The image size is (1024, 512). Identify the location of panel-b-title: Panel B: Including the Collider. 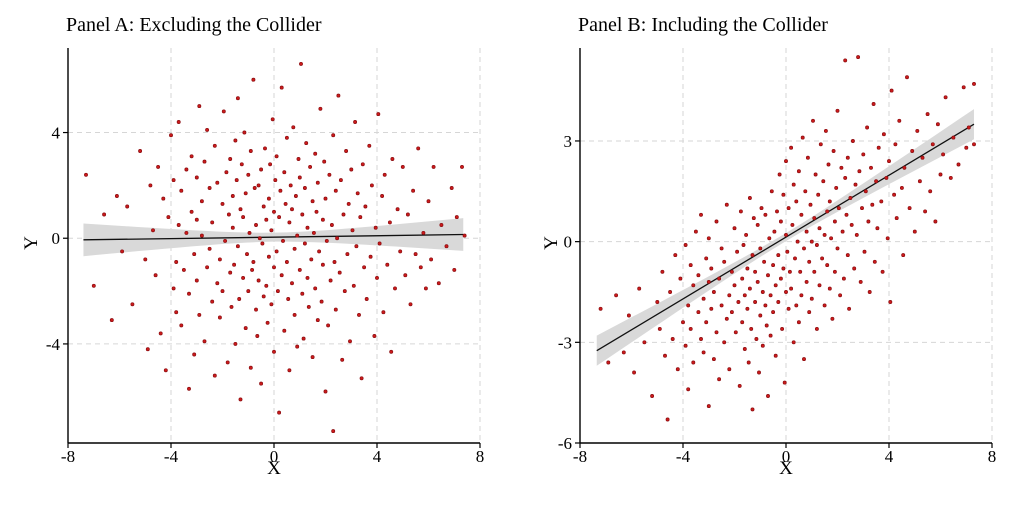
(703, 25).